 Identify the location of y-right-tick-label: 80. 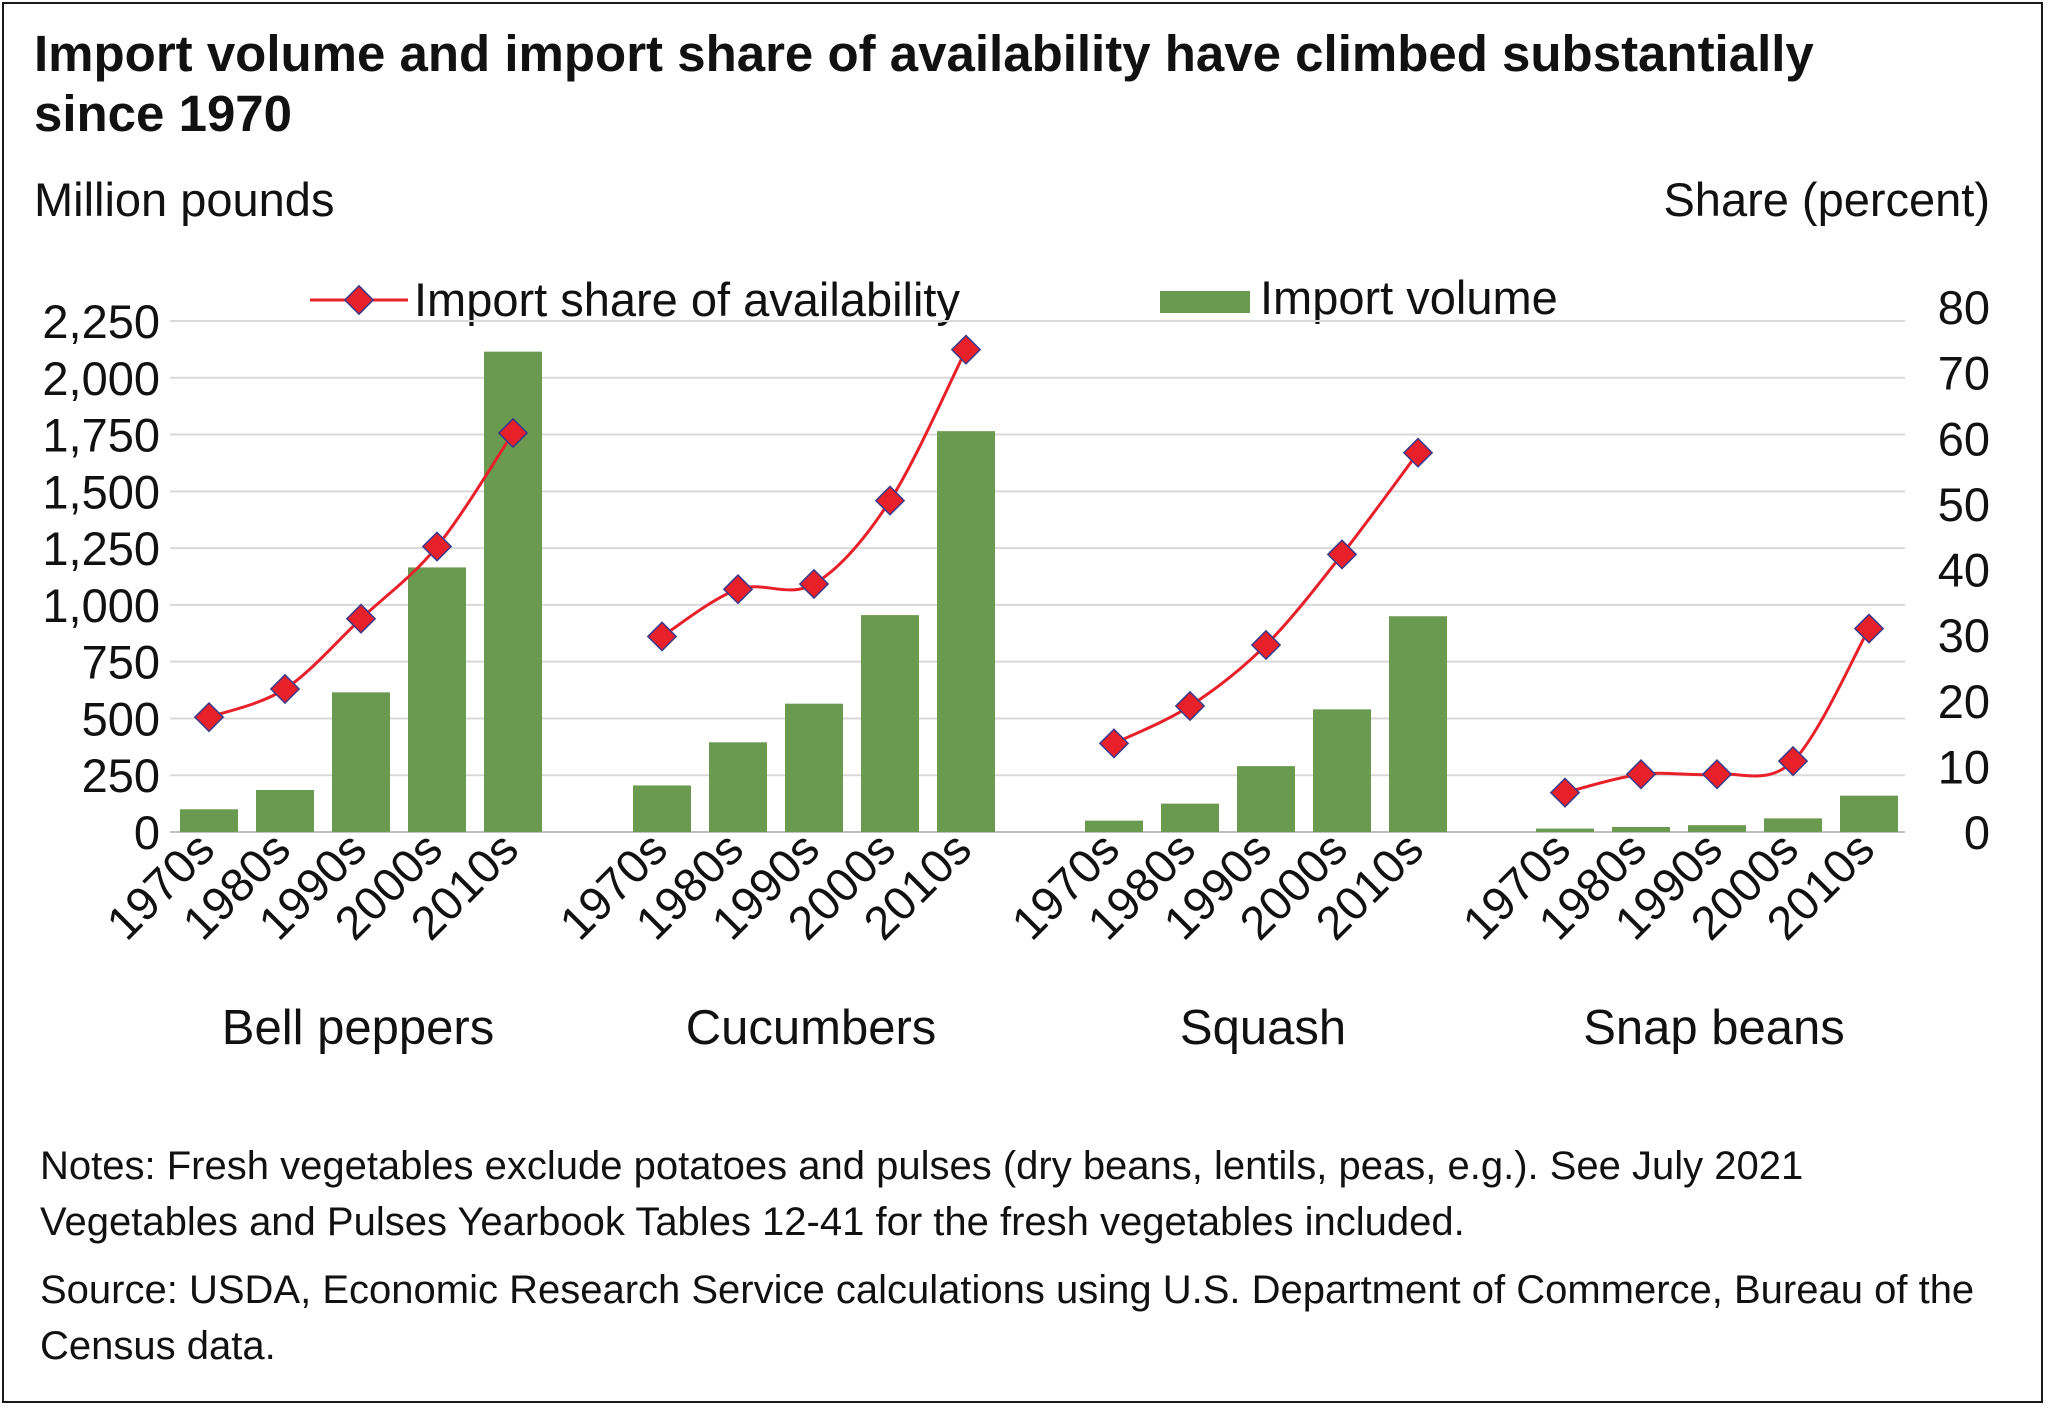
(1964, 307).